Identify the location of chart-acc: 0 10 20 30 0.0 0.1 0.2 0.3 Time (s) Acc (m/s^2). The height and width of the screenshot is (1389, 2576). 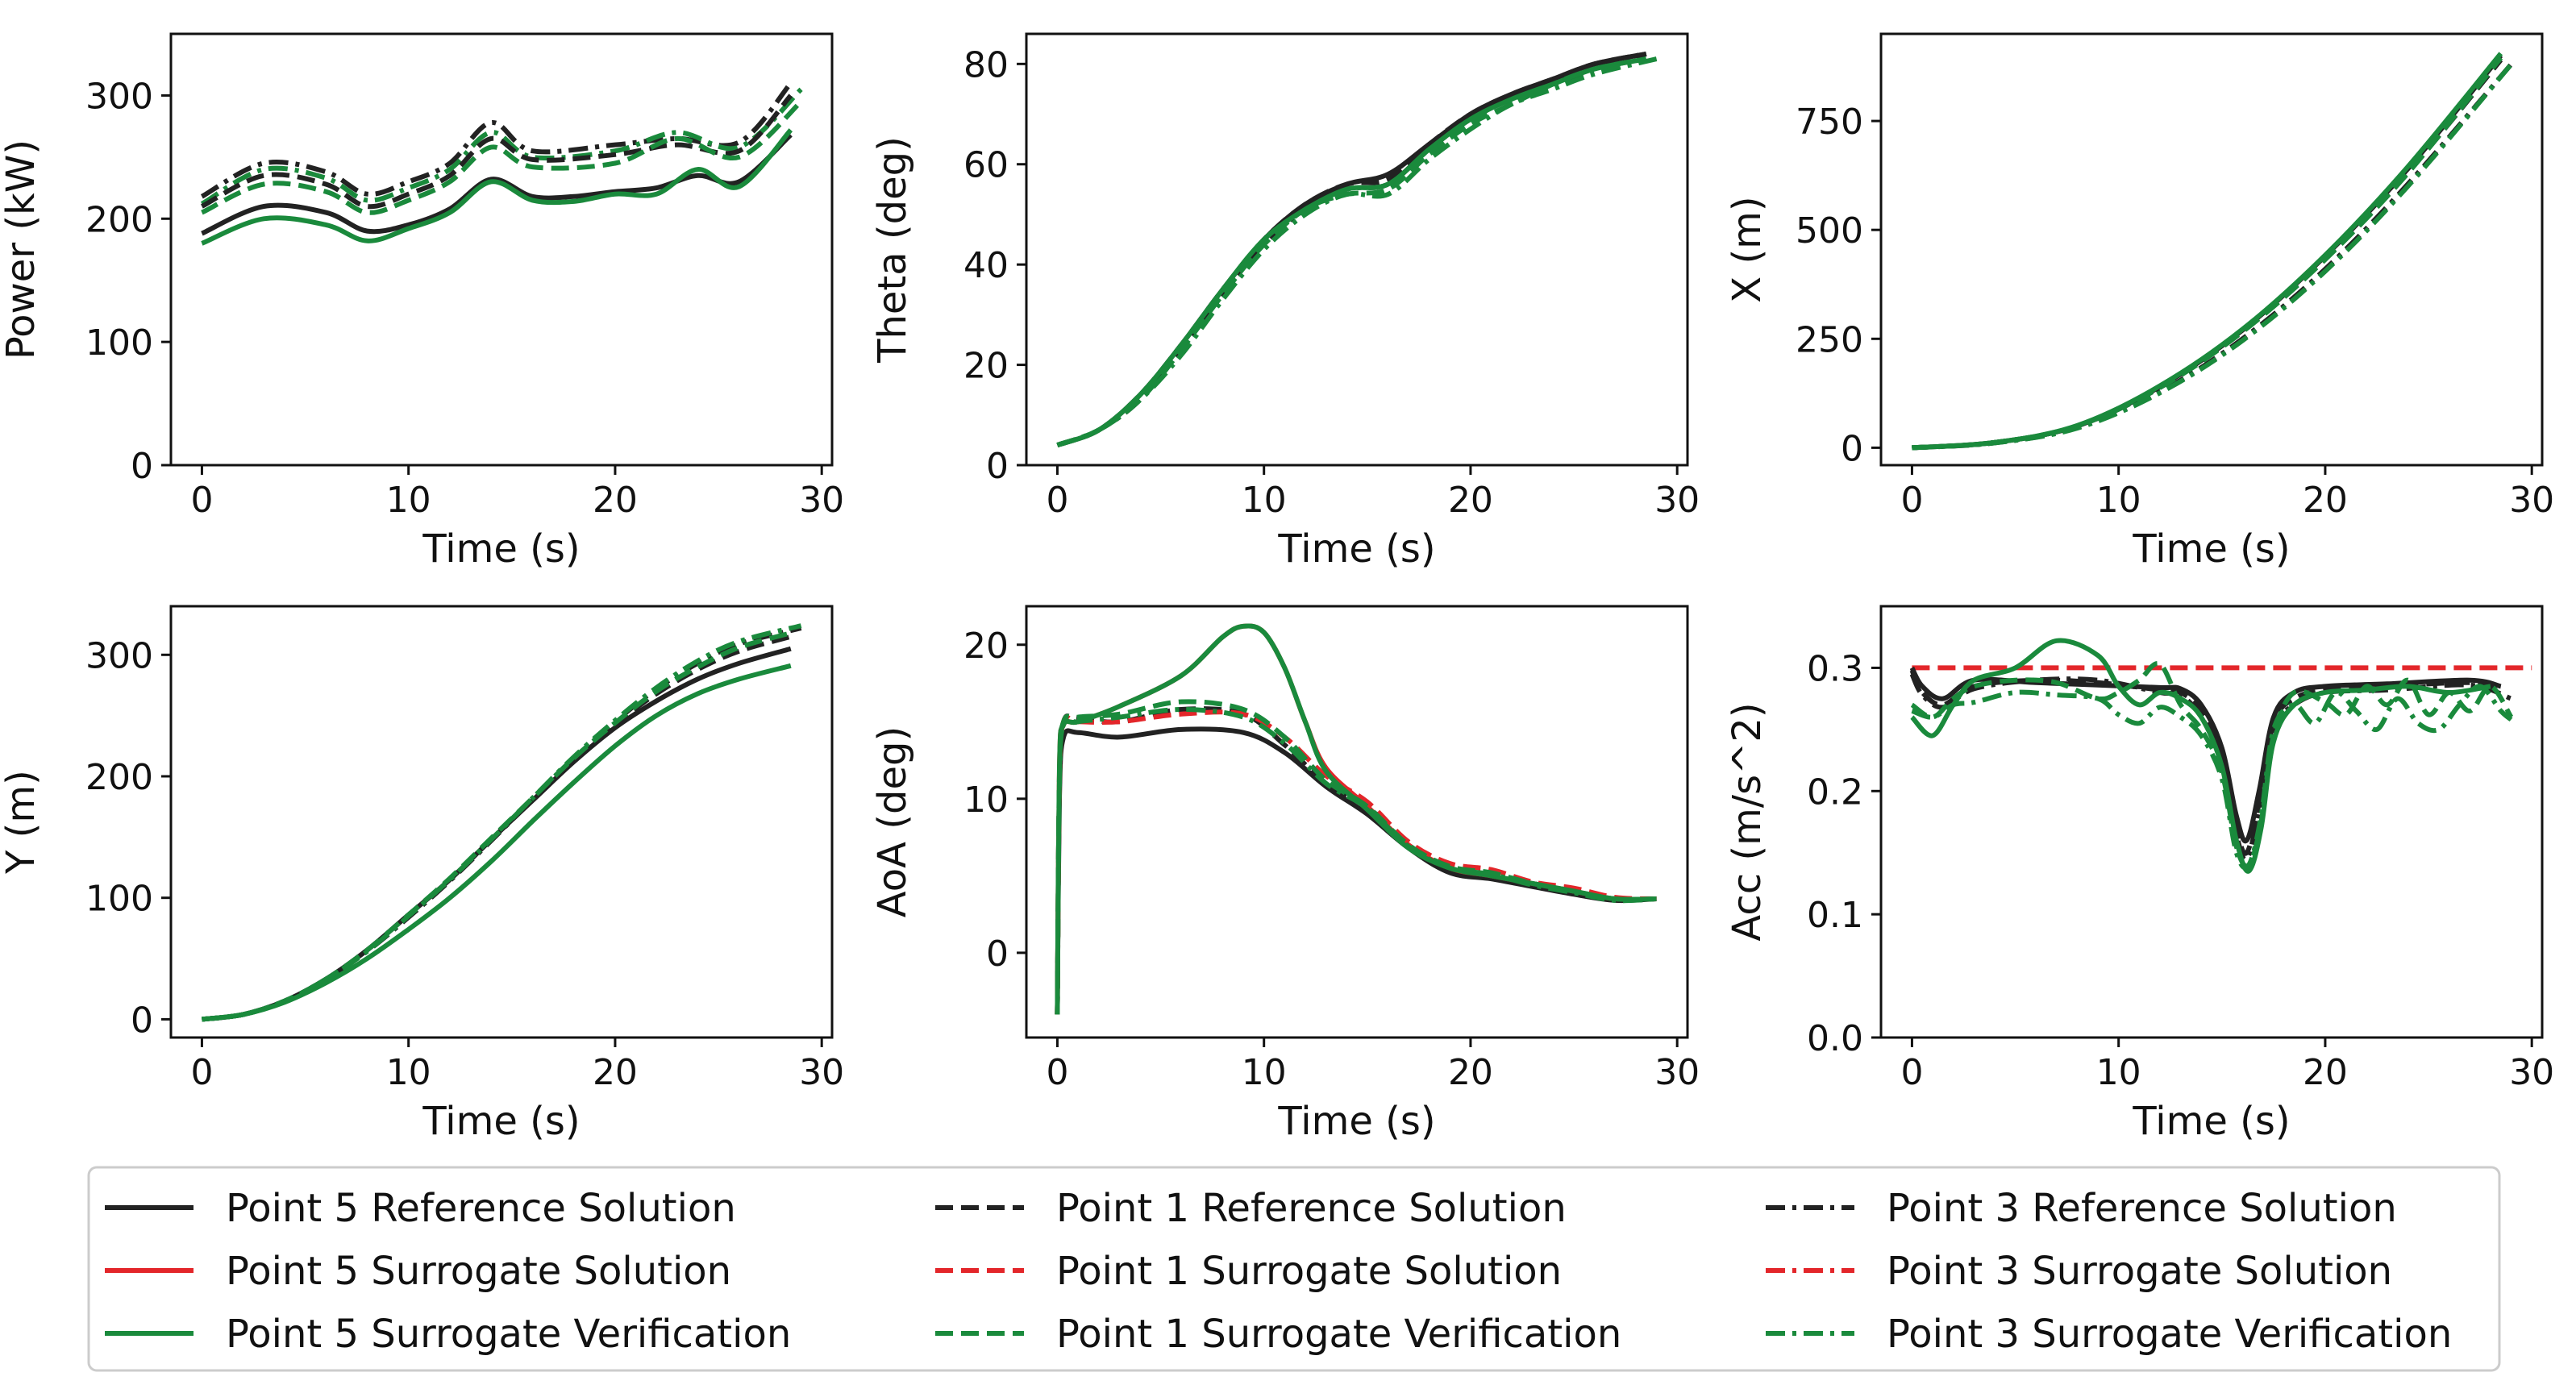
(2140, 874).